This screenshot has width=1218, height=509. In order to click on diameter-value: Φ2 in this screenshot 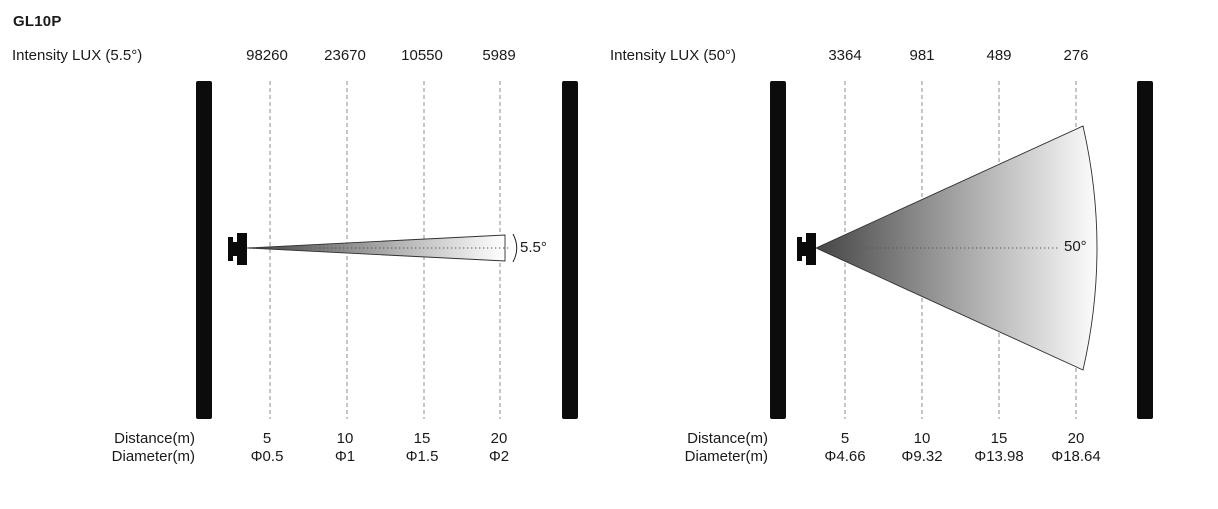, I will do `click(499, 456)`.